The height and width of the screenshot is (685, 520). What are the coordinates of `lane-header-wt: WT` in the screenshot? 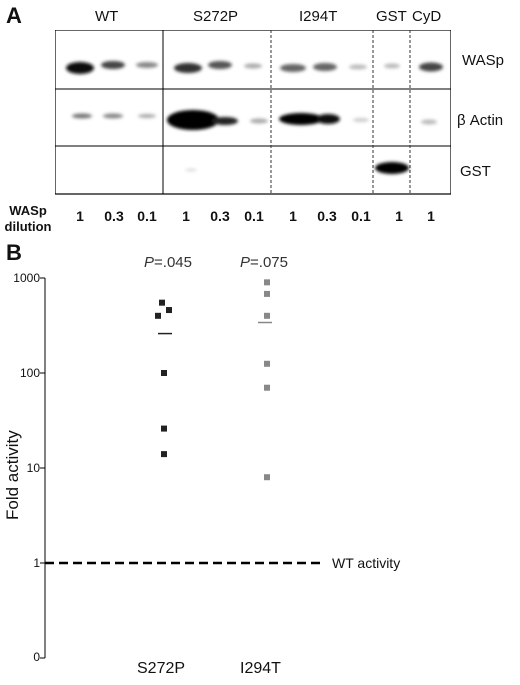 It's located at (107, 16).